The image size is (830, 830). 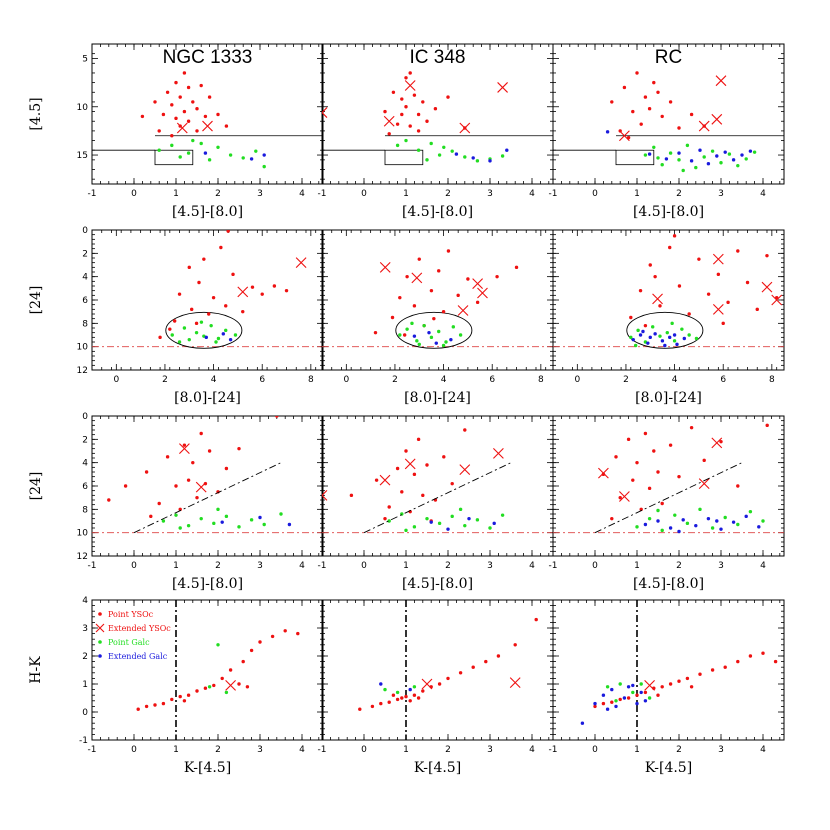 I want to click on panel-3-1: -1 0 1 2 3 4, so click(x=436, y=493).